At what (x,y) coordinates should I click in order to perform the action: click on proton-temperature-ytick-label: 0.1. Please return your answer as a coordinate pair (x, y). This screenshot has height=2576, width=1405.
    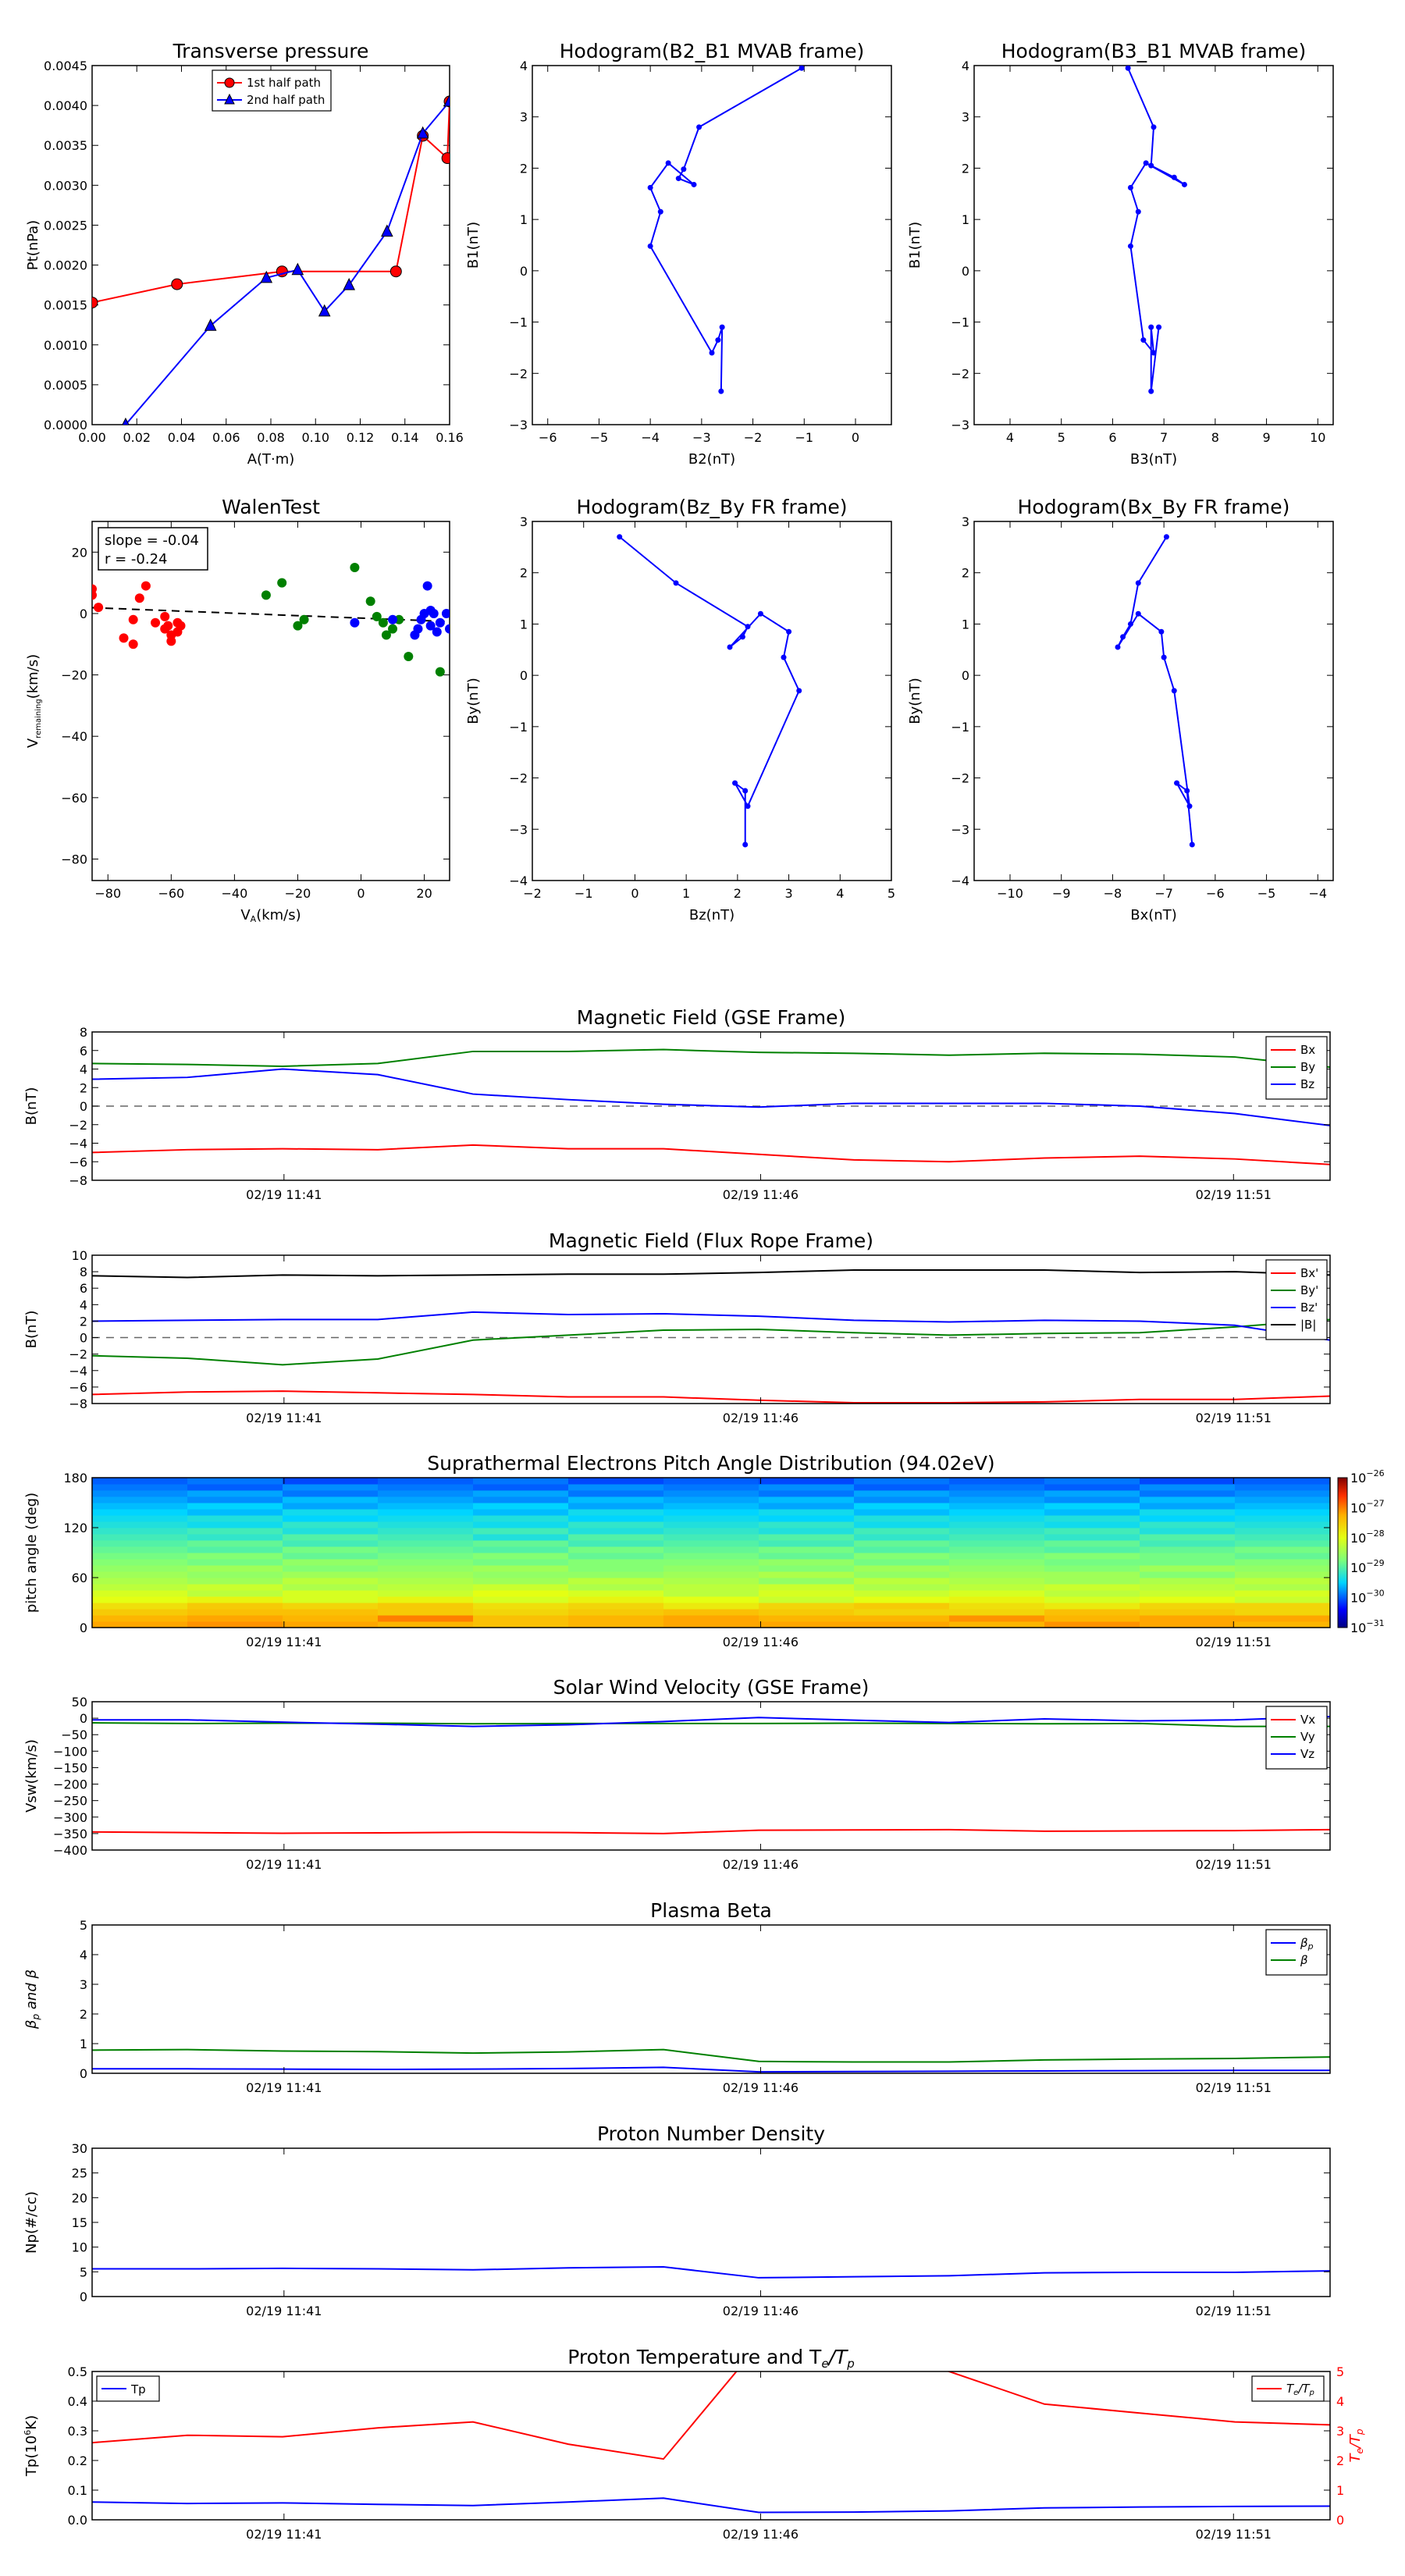
    Looking at the image, I should click on (77, 2490).